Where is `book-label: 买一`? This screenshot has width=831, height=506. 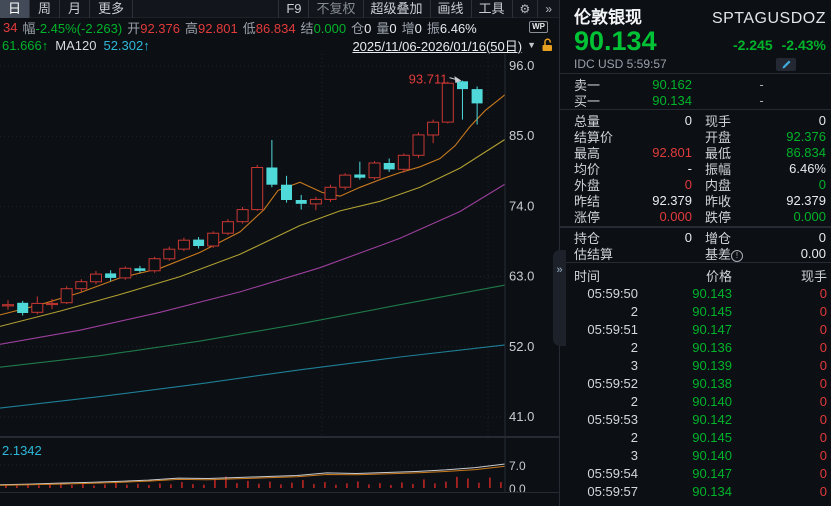 book-label: 买一 is located at coordinates (587, 101).